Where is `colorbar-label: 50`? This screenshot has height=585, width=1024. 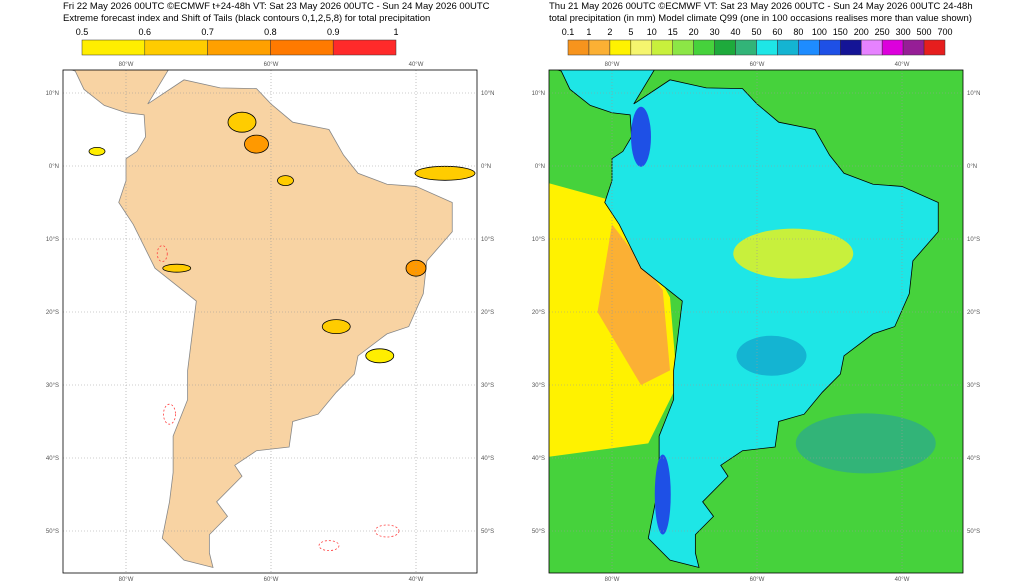
colorbar-label: 50 is located at coordinates (756, 32).